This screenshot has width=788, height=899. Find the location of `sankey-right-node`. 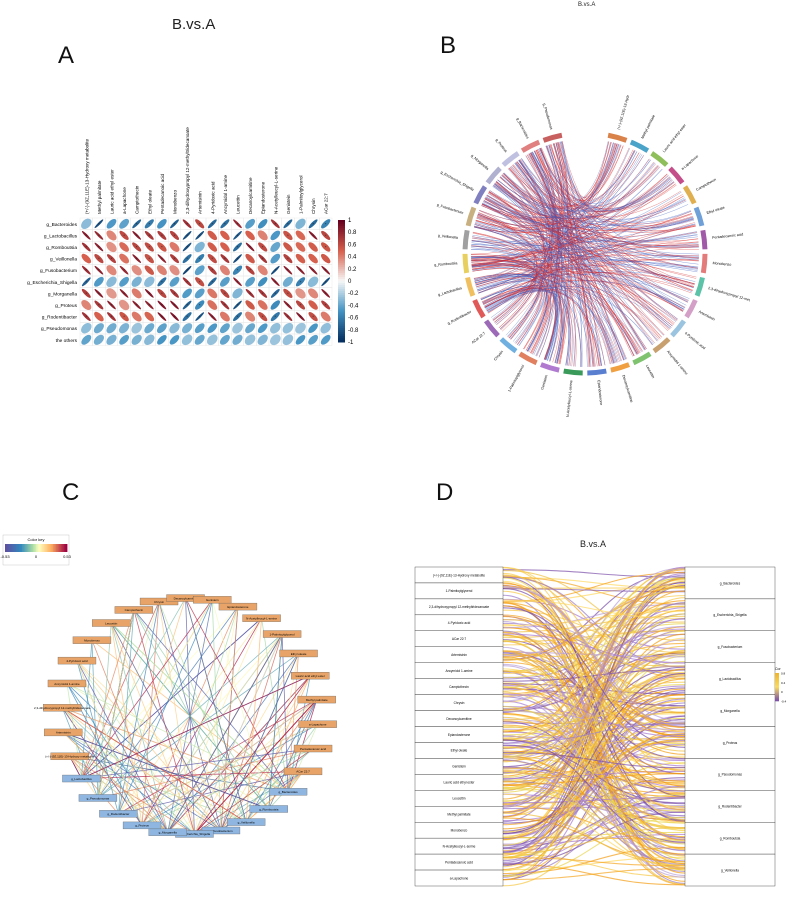

sankey-right-node is located at coordinates (730, 742).